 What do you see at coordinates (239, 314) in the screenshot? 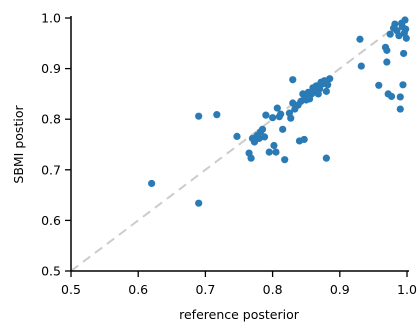
I see `x-axis-label: reference posterior` at bounding box center [239, 314].